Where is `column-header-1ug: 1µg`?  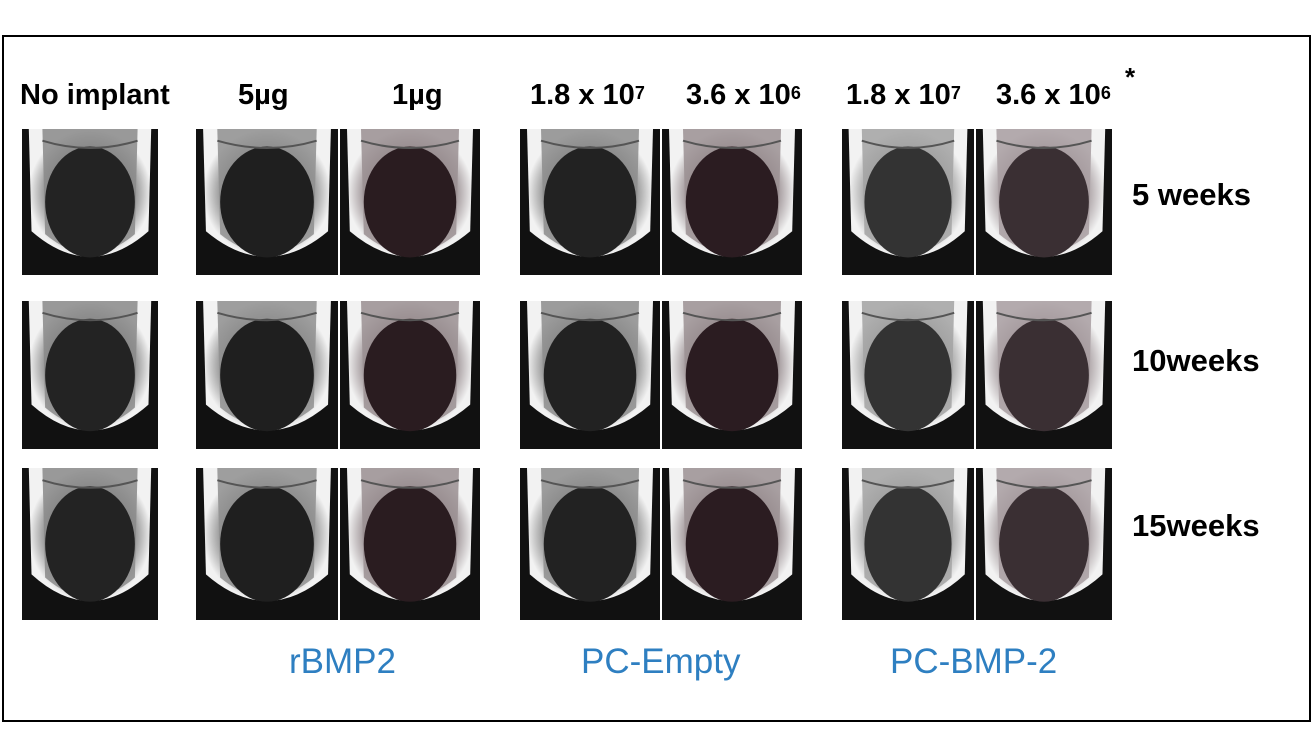 column-header-1ug: 1µg is located at coordinates (417, 95).